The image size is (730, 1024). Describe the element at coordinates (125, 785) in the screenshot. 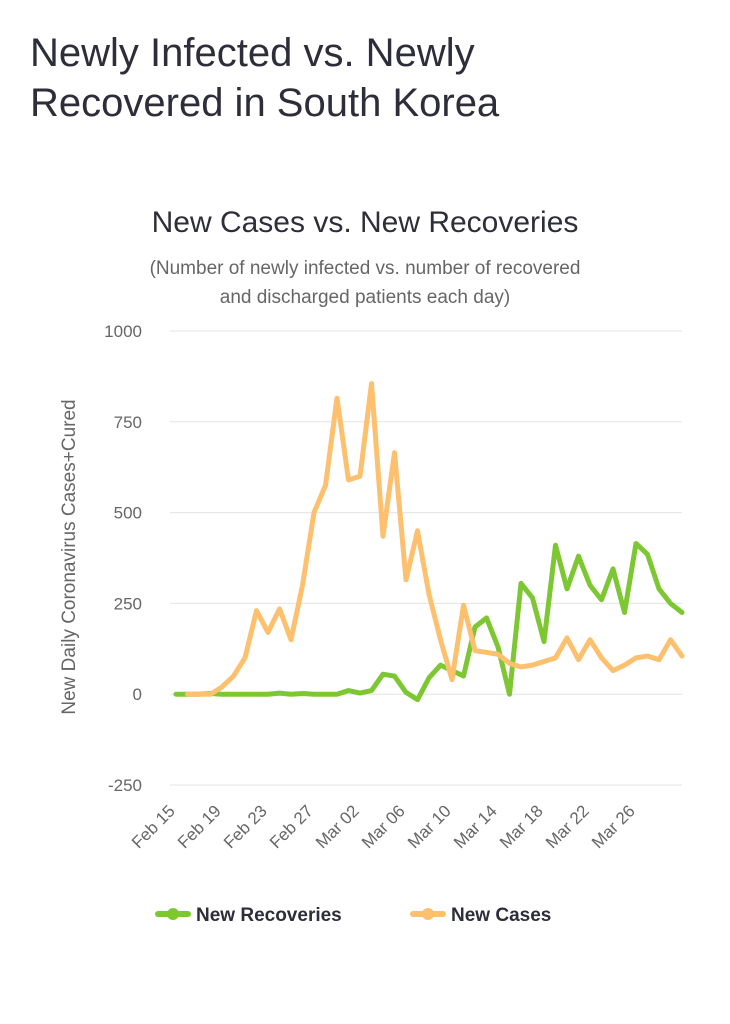

I see `y-tick-label: -250` at that location.